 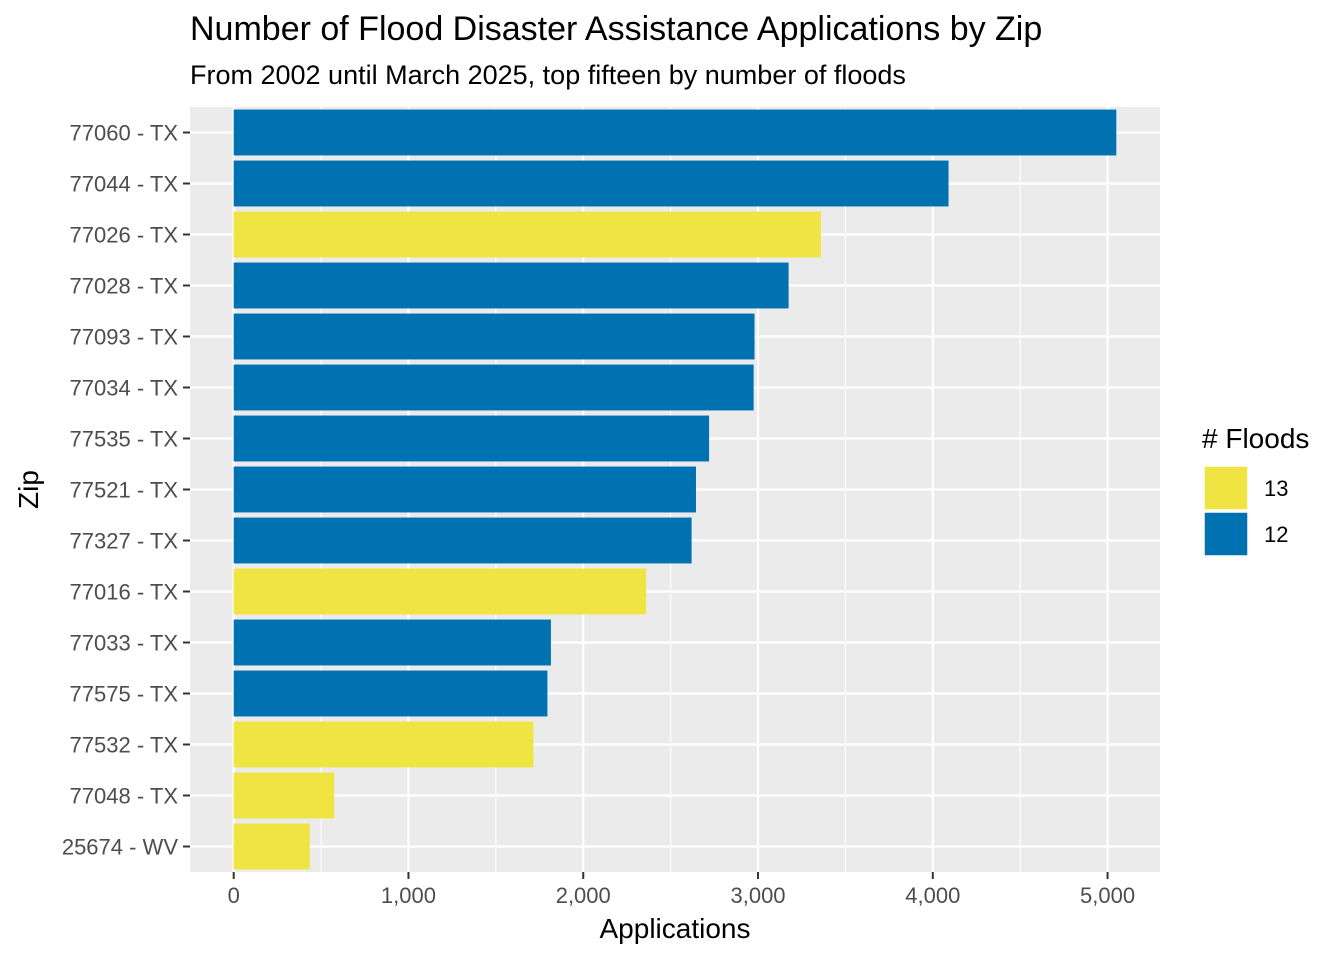 I want to click on y-tick-label: 77060 - TX, so click(x=124, y=133).